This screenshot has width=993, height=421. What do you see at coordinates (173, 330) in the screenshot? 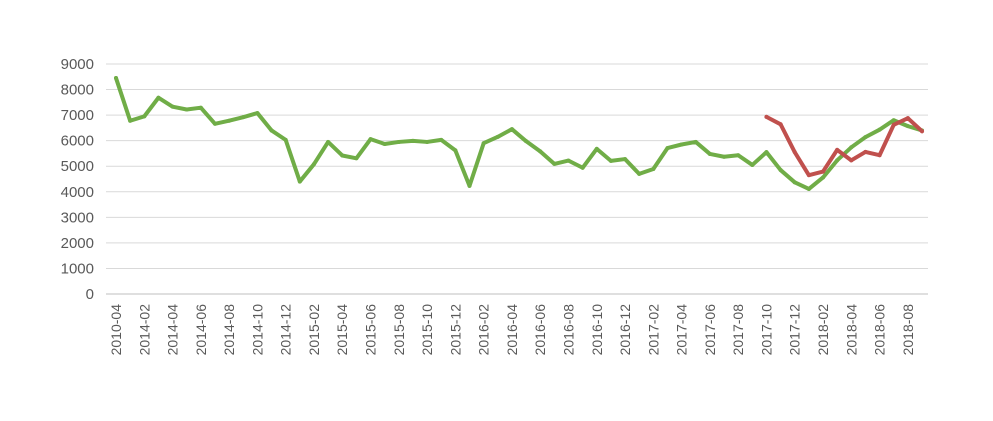
I see `x-tick-label: 2014-04` at bounding box center [173, 330].